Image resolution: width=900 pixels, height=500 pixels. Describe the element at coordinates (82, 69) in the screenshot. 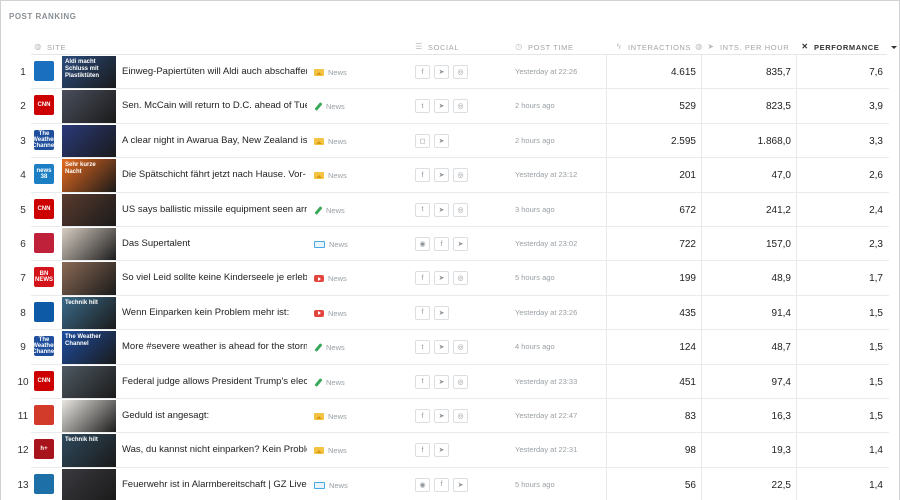

I see `thumbnail-caption: Aldi macht Schluss mit Plastiktüten` at that location.